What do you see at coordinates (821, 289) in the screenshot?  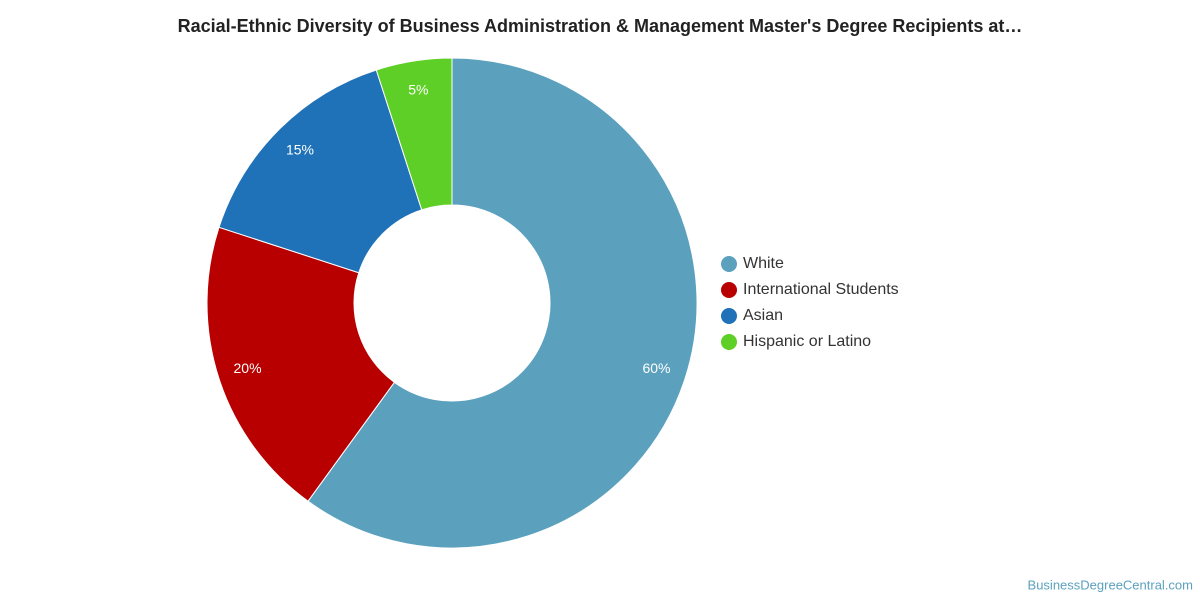 I see `legend-label: International Students` at bounding box center [821, 289].